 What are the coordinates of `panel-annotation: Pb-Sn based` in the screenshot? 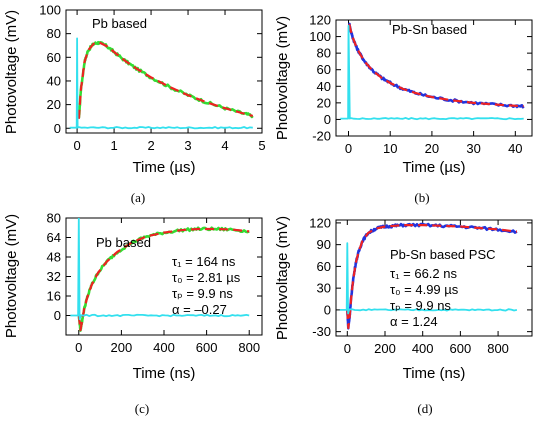 It's located at (429, 29).